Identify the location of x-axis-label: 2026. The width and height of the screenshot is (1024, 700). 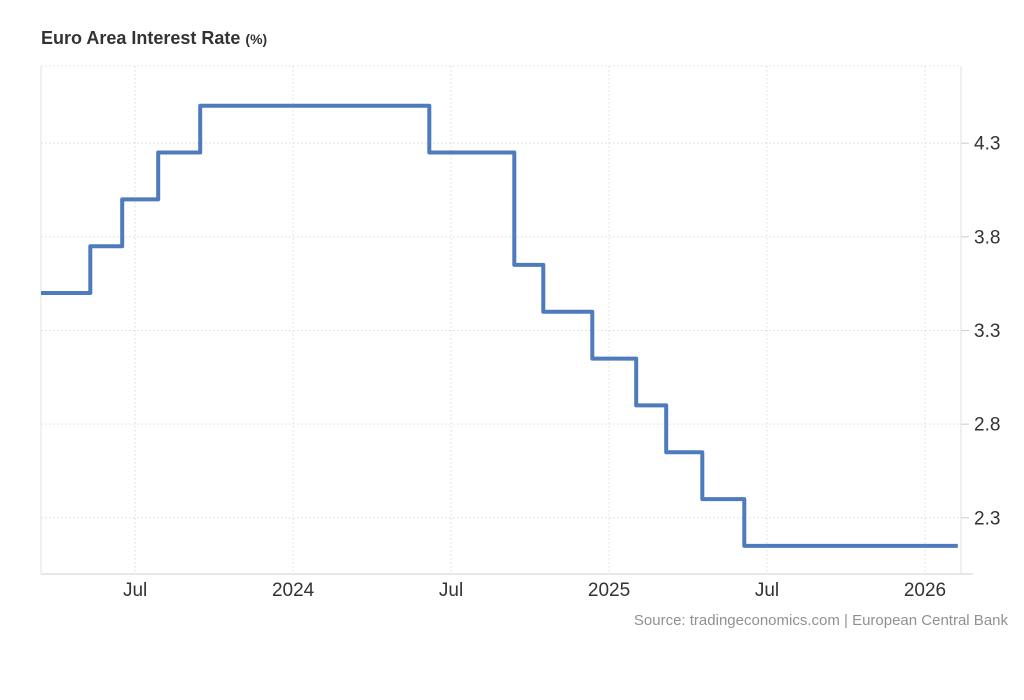
(925, 590).